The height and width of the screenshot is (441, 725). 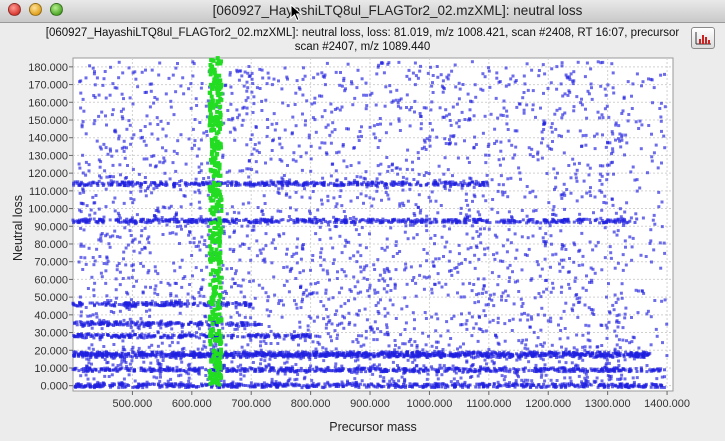 I want to click on zoom-button, so click(x=56, y=9).